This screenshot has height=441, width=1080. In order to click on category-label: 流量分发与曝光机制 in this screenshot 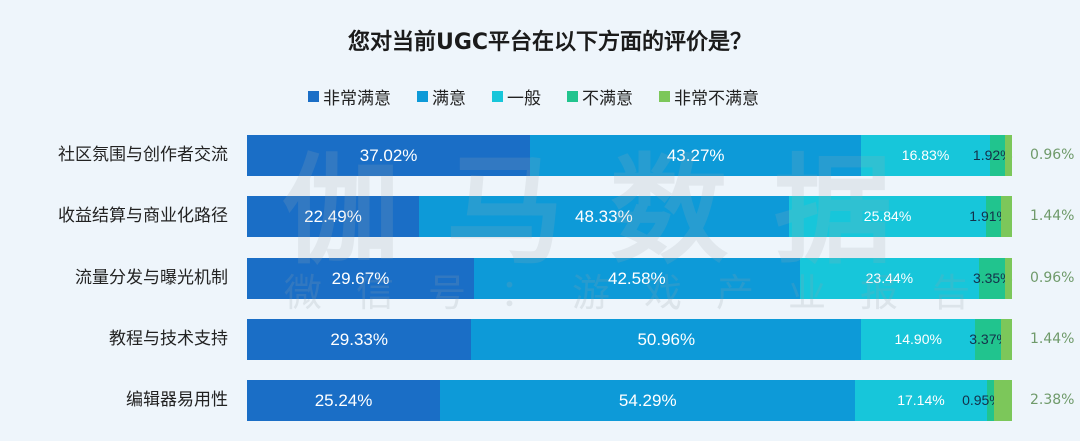, I will do `click(151, 278)`.